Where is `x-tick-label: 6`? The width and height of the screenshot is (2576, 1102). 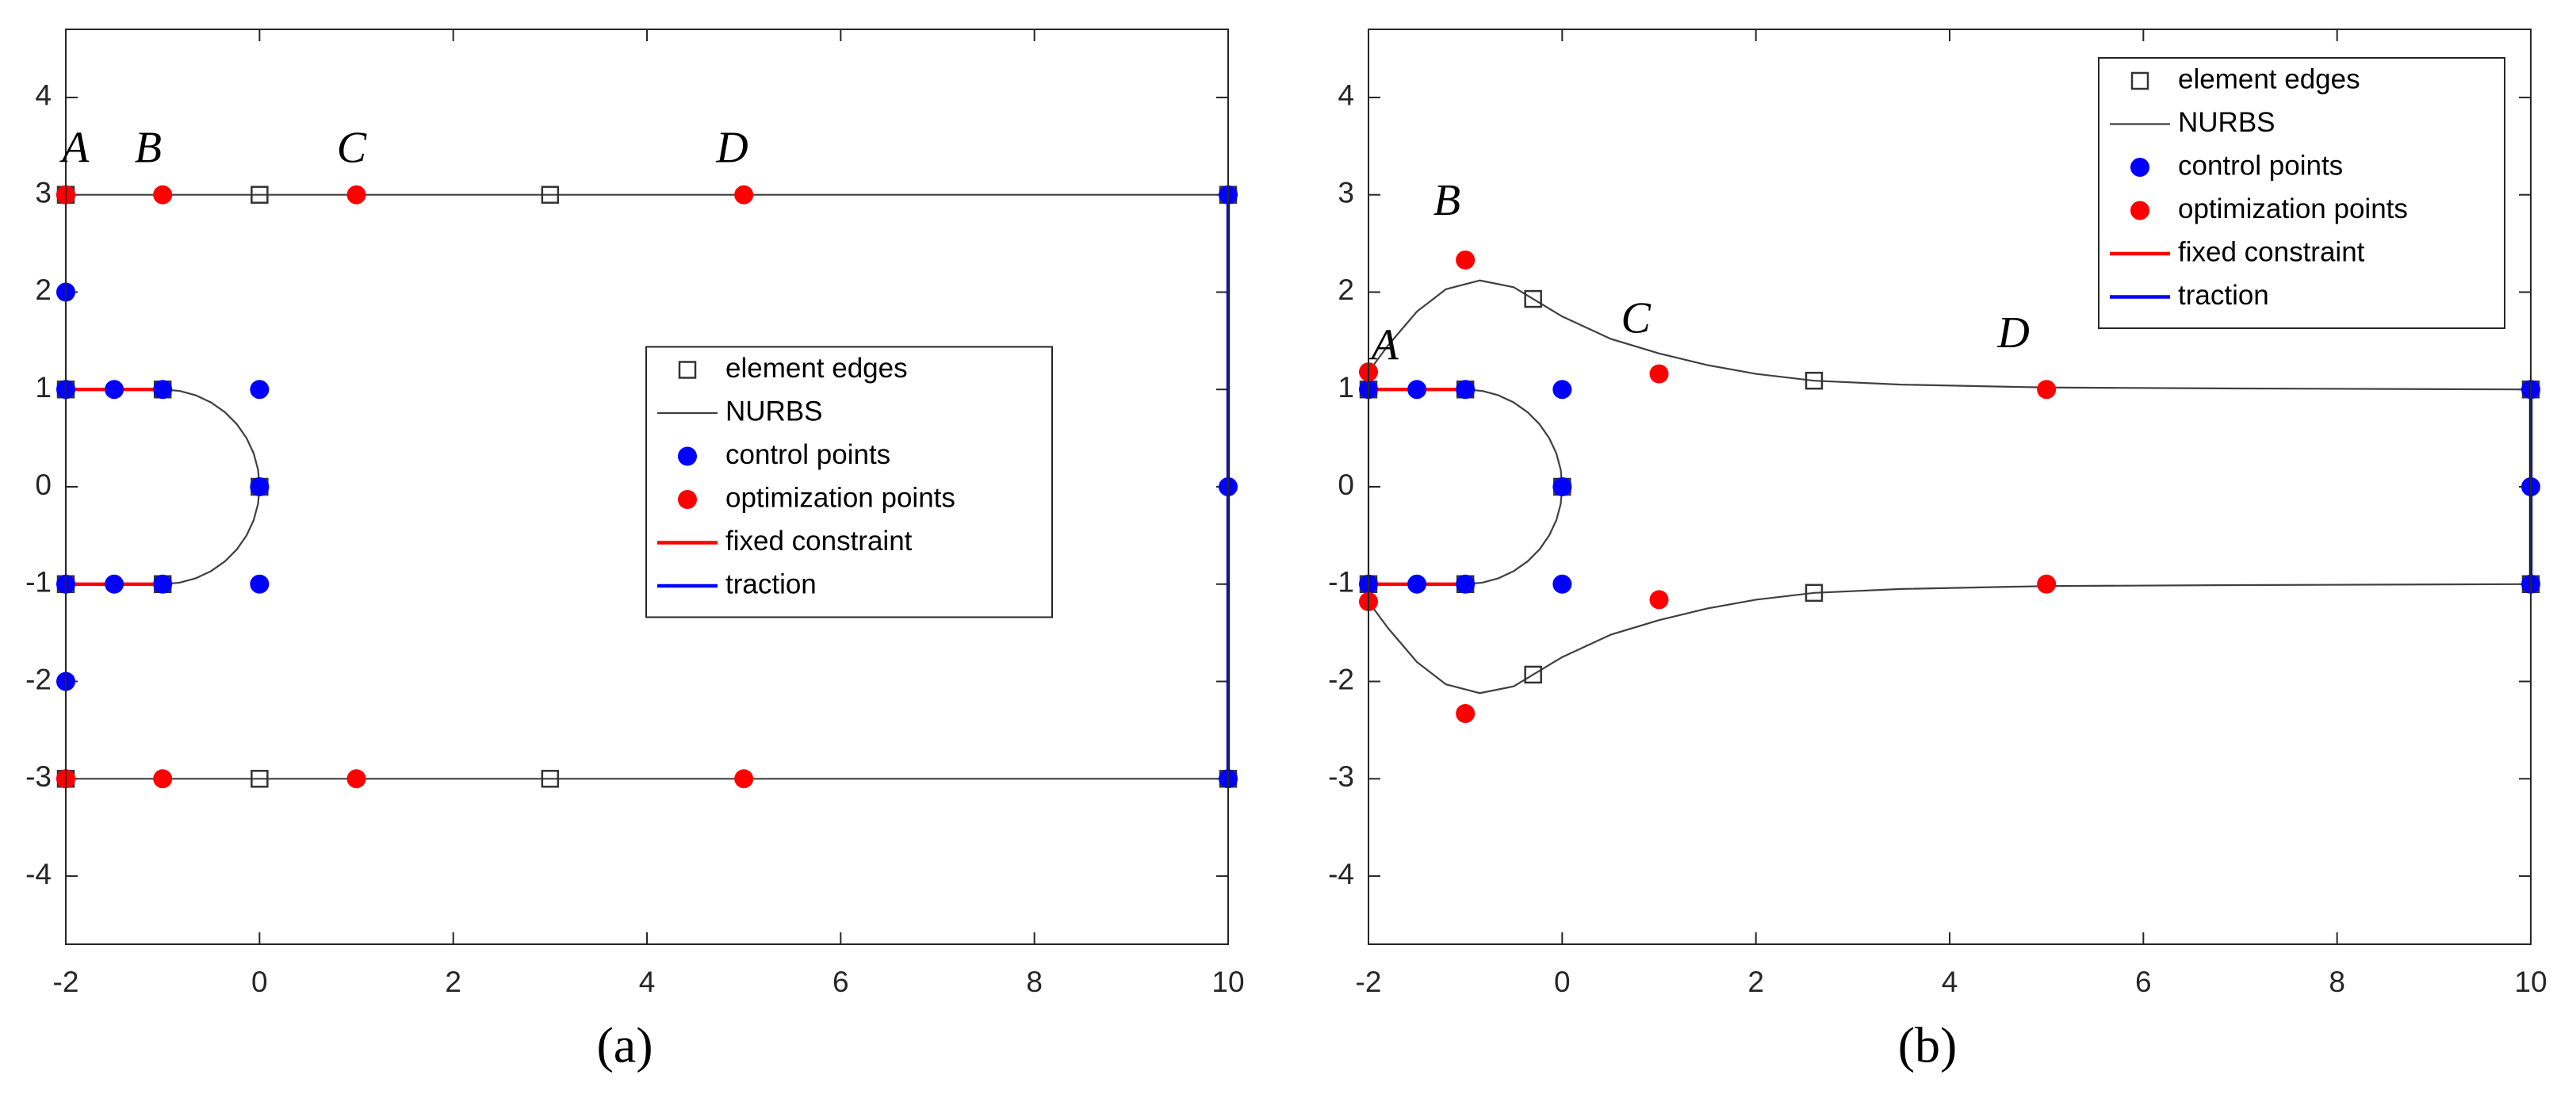 x-tick-label: 6 is located at coordinates (841, 982).